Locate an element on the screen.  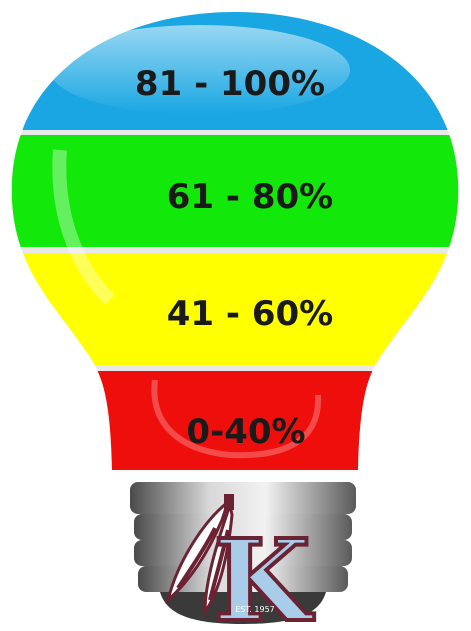
school-logo: K EST. 1957 is located at coordinates (240, 562).